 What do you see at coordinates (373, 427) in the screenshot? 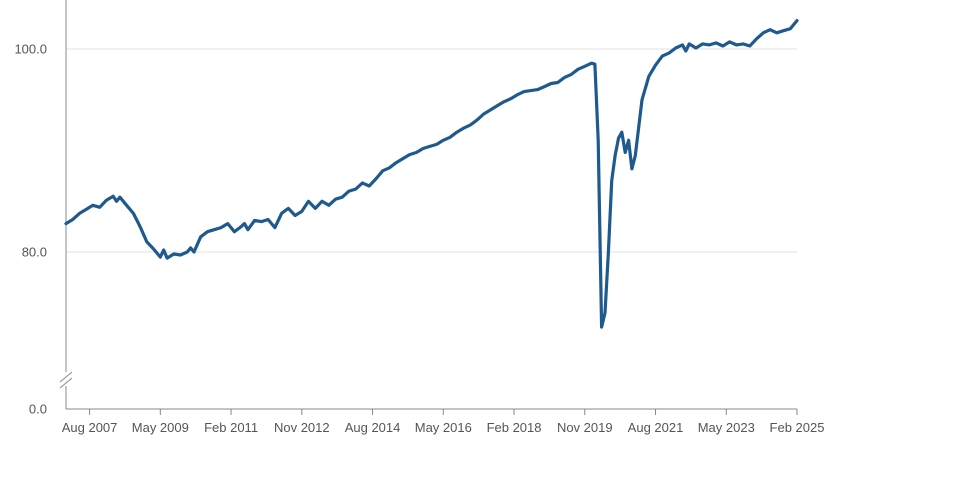
I see `x-tick-label: Aug 2014` at bounding box center [373, 427].